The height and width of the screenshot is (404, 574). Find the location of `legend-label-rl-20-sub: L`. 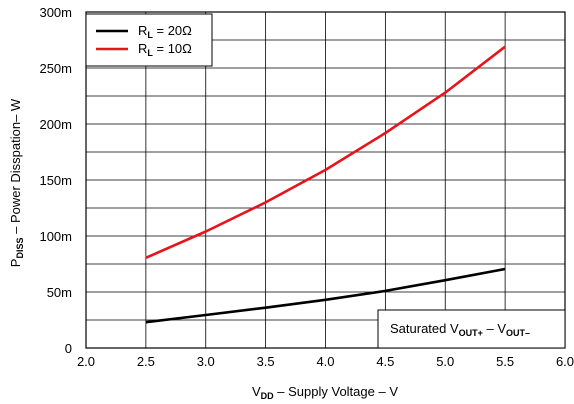

legend-label-rl-20-sub: L is located at coordinates (150, 35).